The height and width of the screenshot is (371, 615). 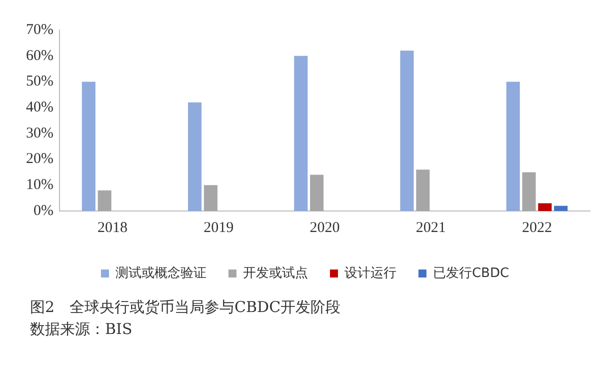 I want to click on y-tick-label: 60%, so click(x=40, y=56).